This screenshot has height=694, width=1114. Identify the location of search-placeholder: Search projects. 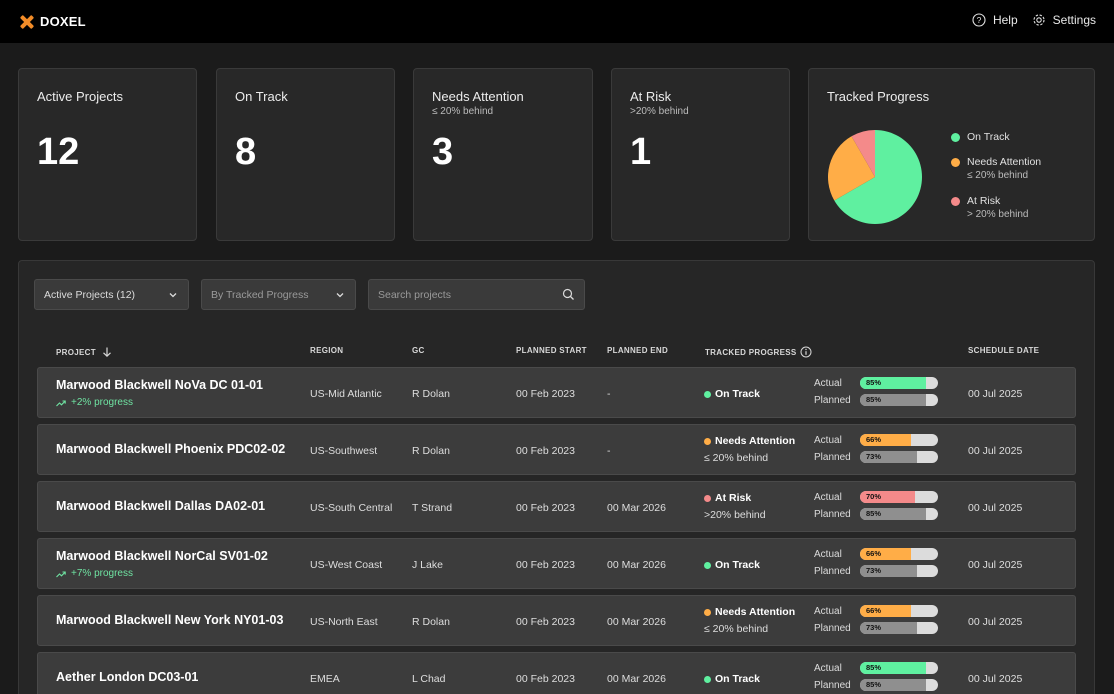
(414, 294).